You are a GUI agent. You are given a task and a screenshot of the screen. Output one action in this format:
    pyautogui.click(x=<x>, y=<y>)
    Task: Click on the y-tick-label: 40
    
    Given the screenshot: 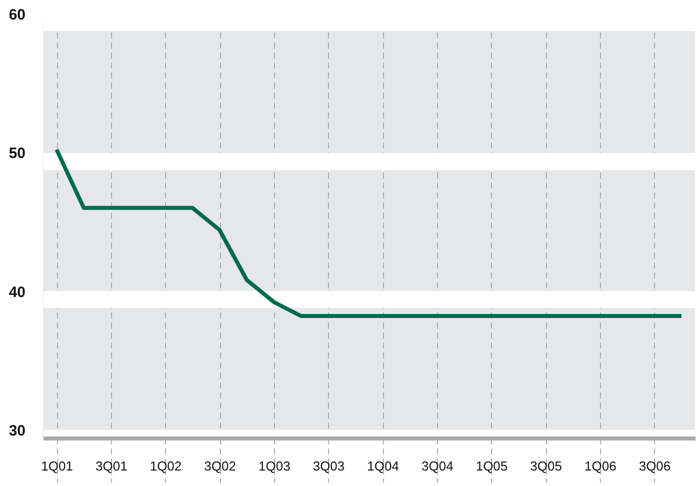 What is the action you would take?
    pyautogui.click(x=17, y=292)
    